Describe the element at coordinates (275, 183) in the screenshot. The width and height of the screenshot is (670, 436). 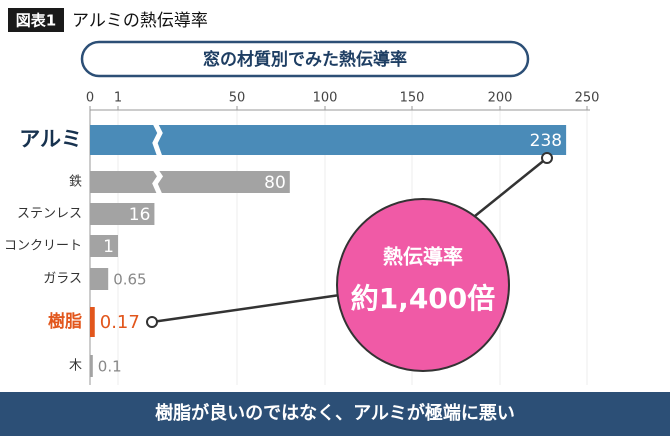
I see `value-label: 80` at that location.